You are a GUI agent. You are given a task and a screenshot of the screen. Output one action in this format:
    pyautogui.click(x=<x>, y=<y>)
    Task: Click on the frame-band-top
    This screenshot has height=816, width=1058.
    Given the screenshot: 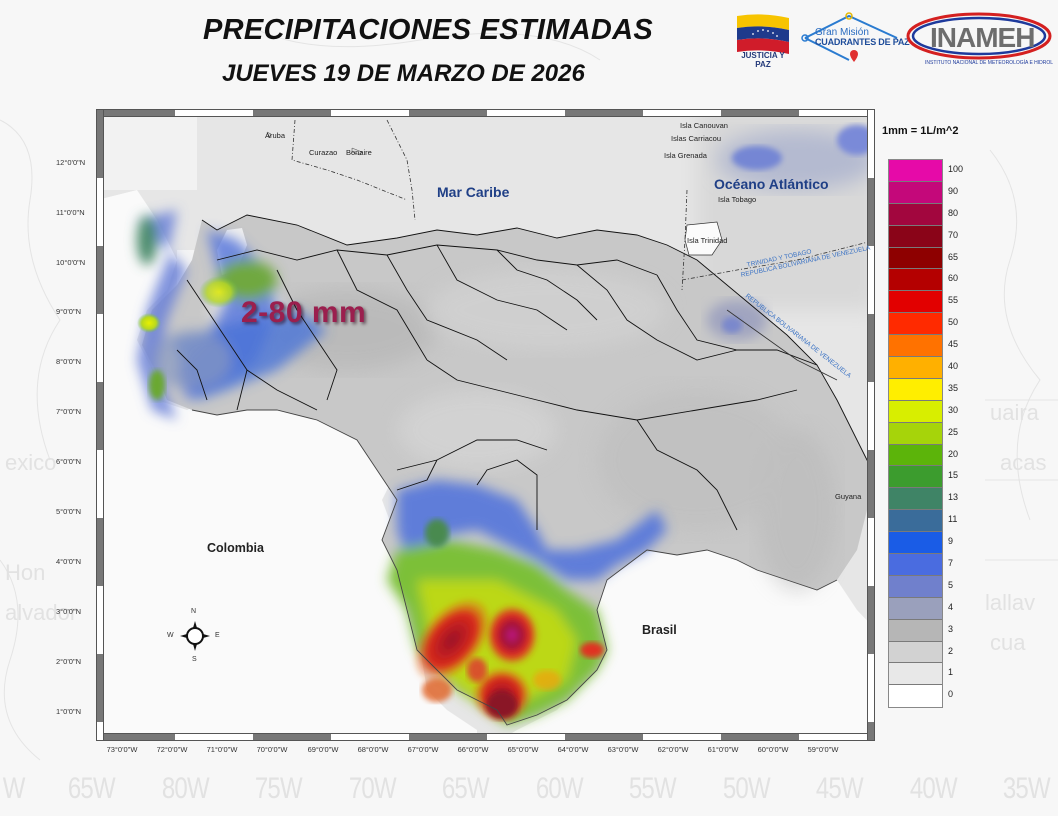 What is the action you would take?
    pyautogui.click(x=485, y=113)
    